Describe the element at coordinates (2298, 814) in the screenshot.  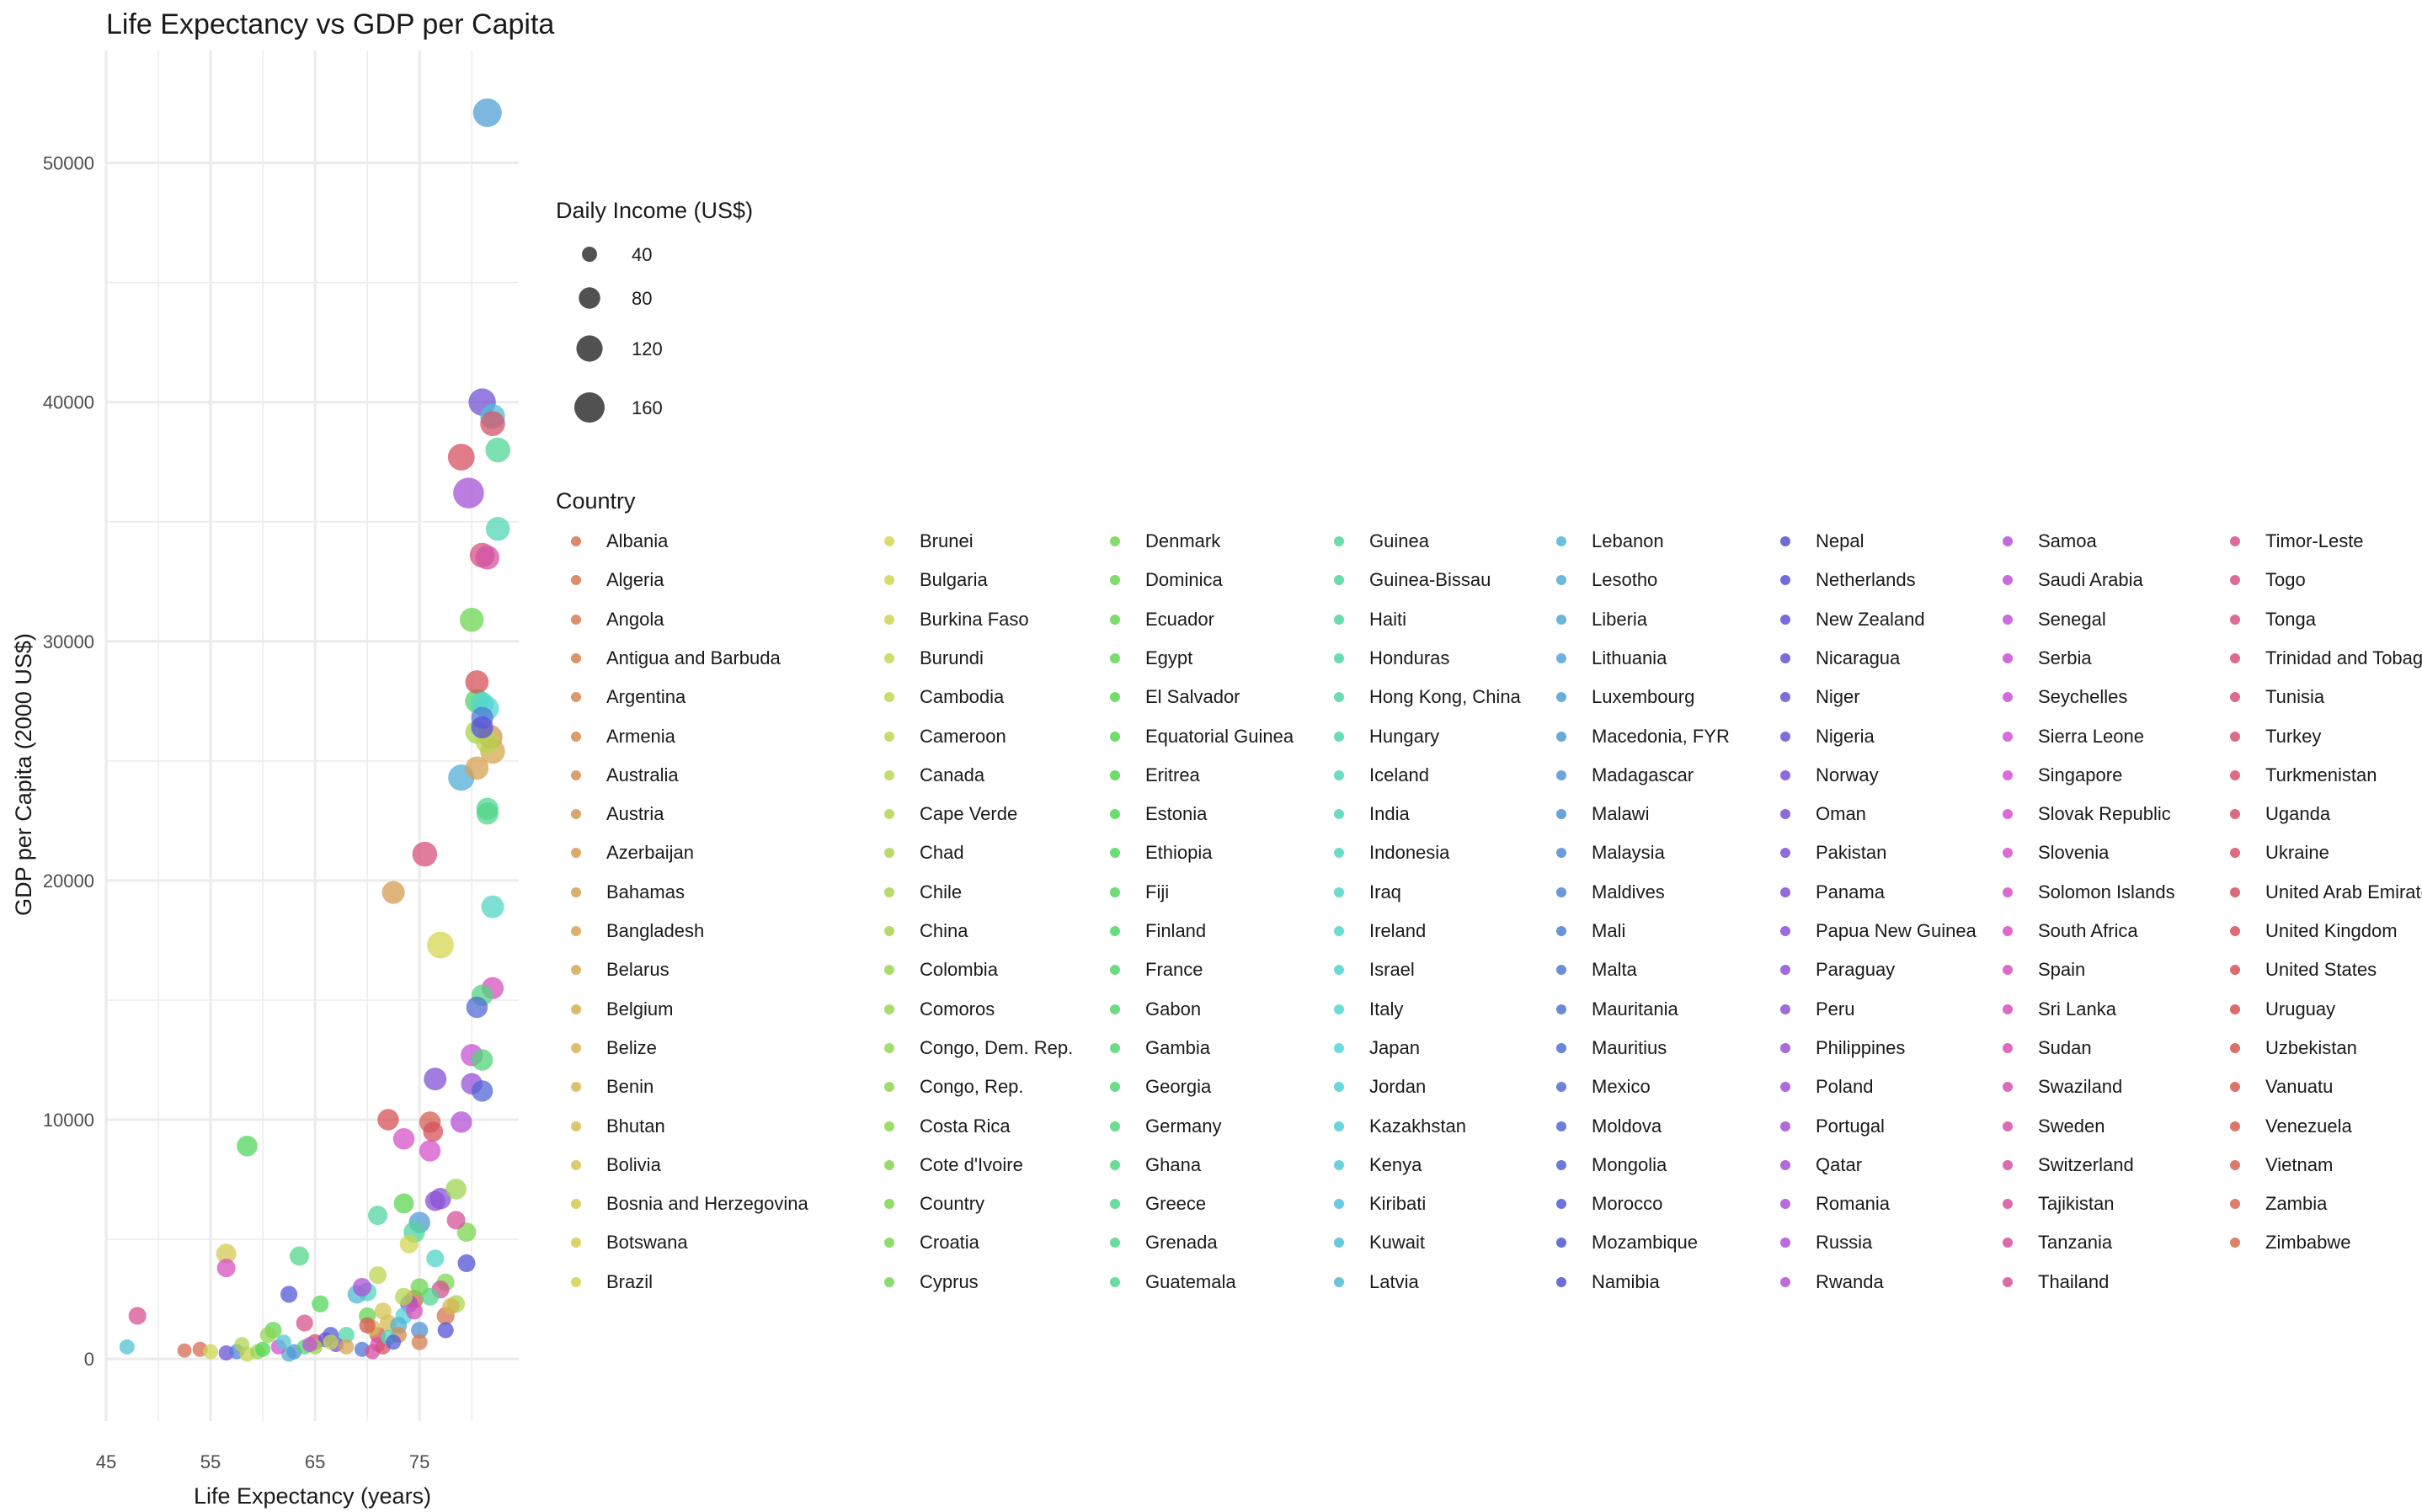
I see `legend-label: Uganda` at that location.